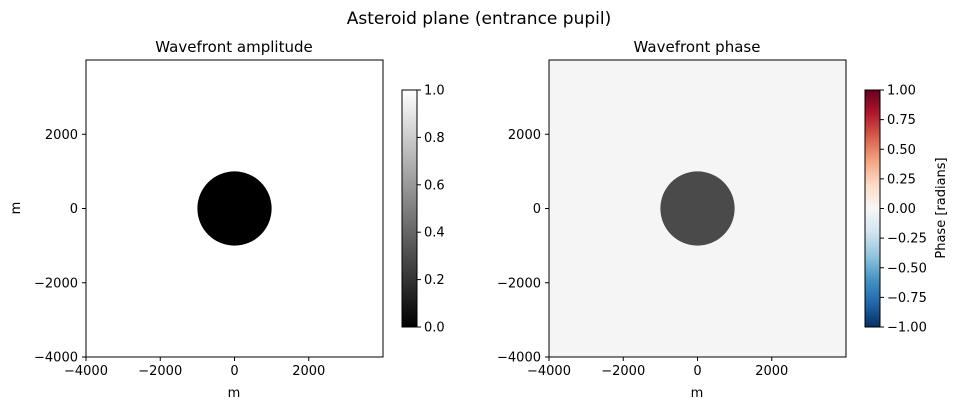  What do you see at coordinates (519, 358) in the screenshot?
I see `phase-ytick-label: −4000` at bounding box center [519, 358].